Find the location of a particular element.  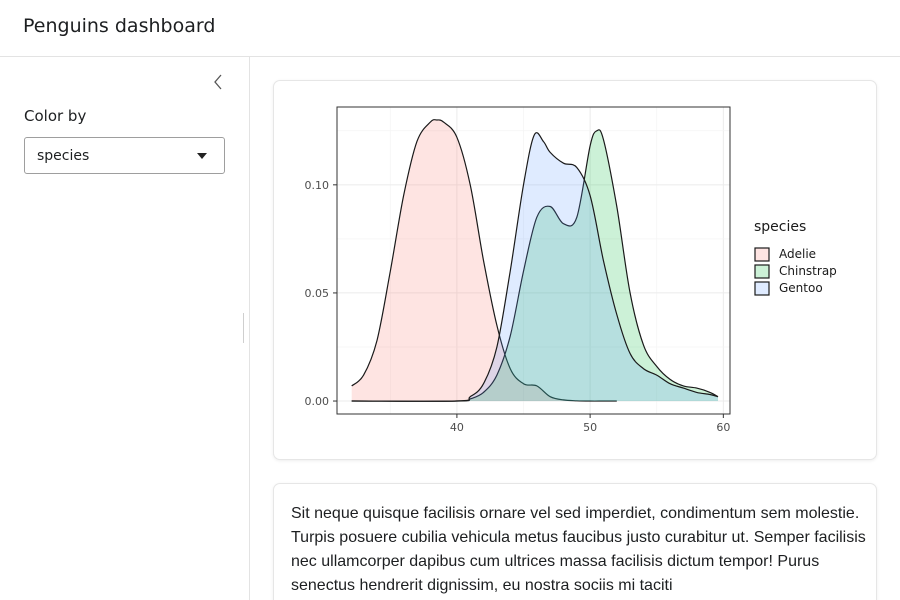

legend-key-gentoo is located at coordinates (762, 288).